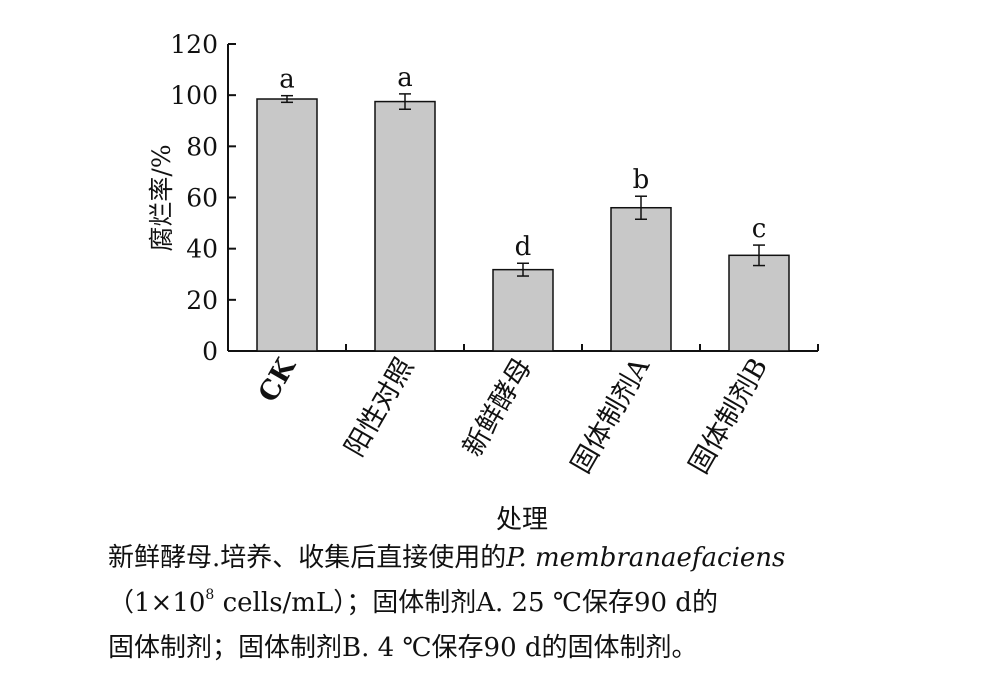 This screenshot has height=687, width=994. Describe the element at coordinates (641, 180) in the screenshot. I see `significance-letter: b` at that location.